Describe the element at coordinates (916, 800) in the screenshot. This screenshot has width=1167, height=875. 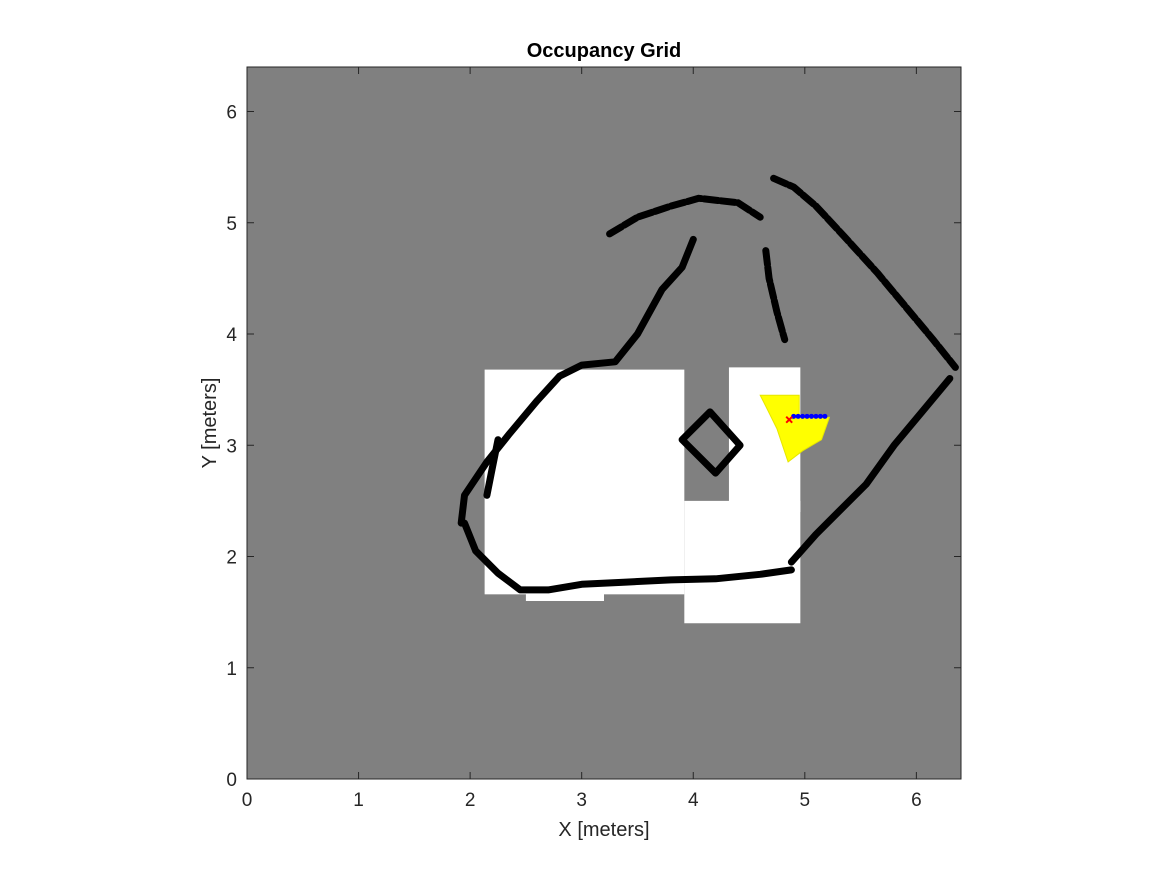
I see `x-tick-label: 6` at that location.